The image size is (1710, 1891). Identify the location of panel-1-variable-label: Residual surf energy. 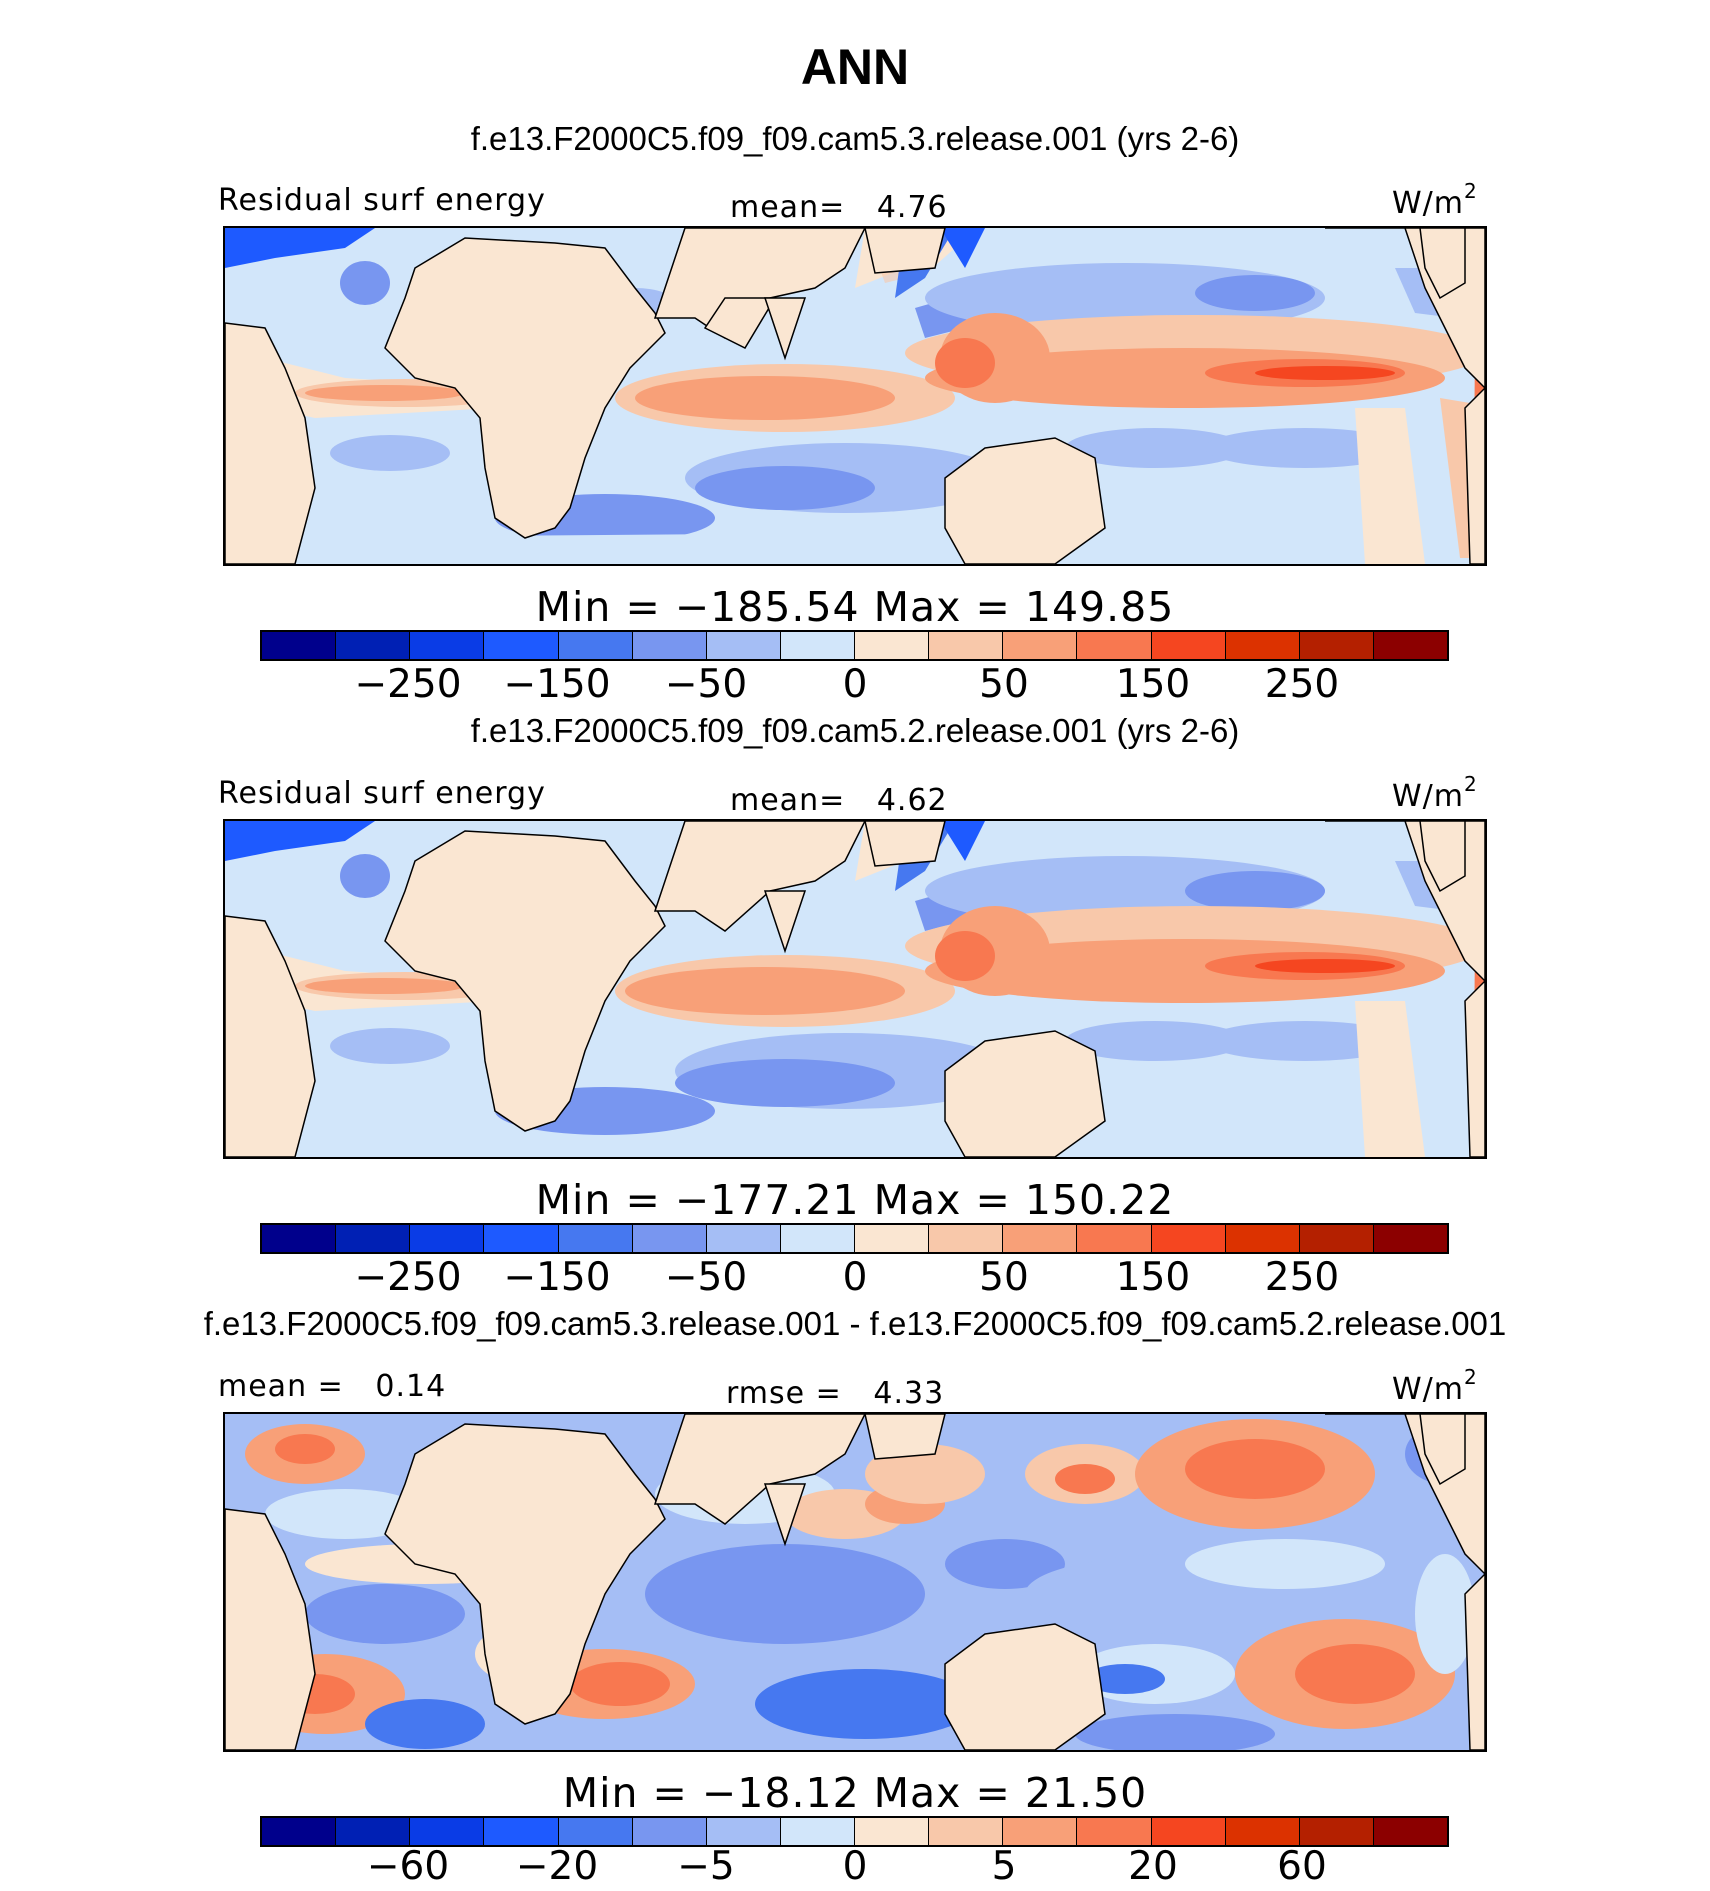
(382, 200).